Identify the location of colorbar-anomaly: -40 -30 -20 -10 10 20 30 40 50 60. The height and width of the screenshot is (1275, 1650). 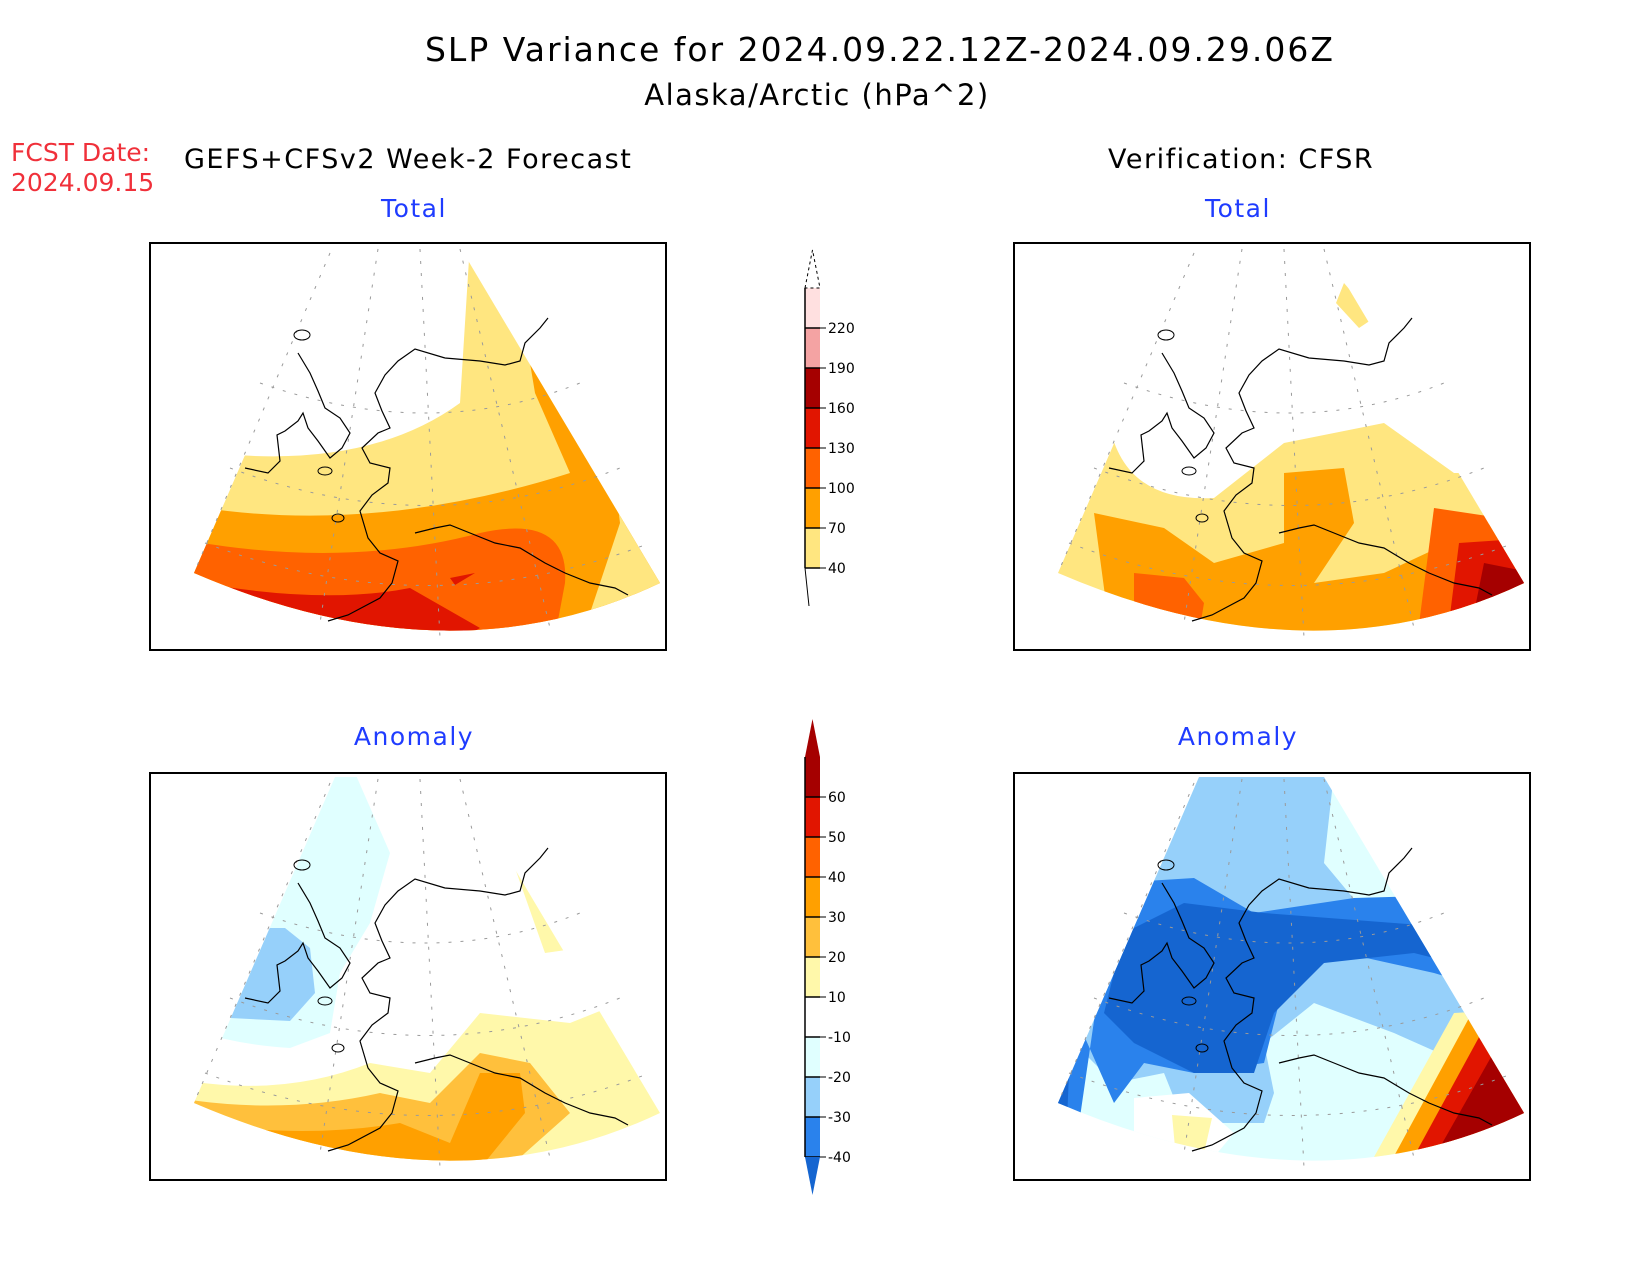
(827, 957).